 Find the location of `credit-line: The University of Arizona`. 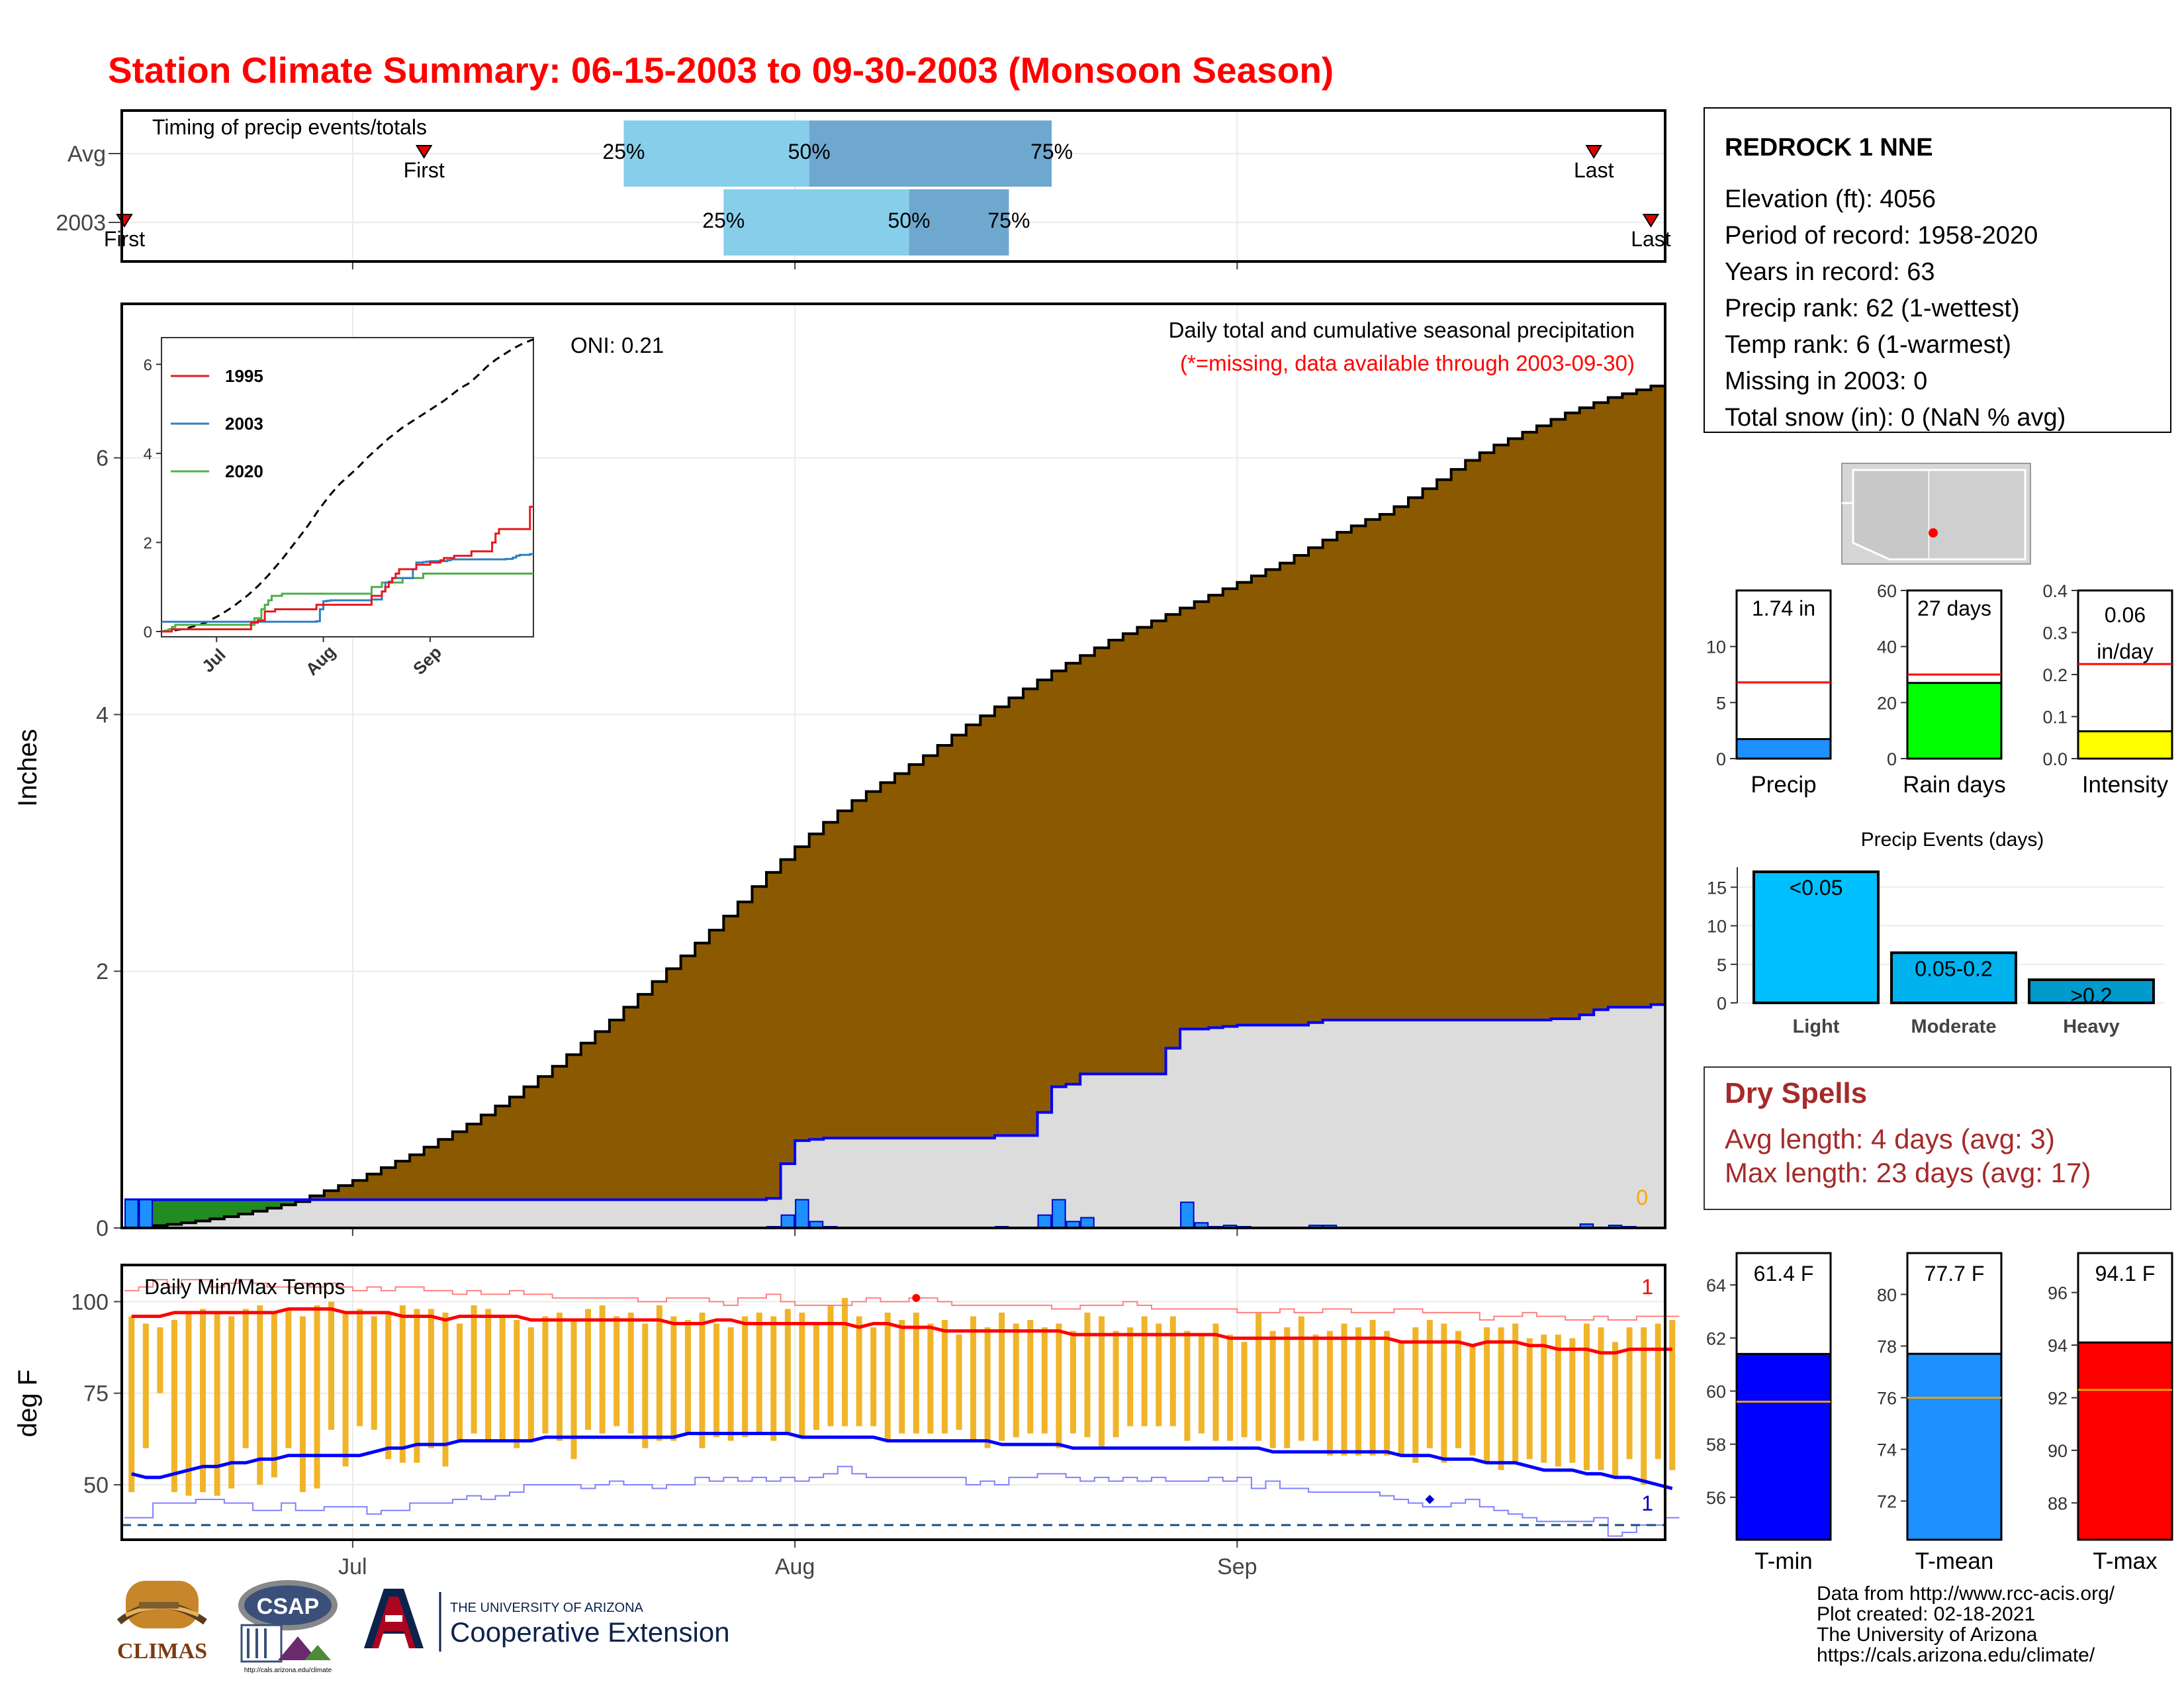

credit-line: The University of Arizona is located at coordinates (1928, 1635).